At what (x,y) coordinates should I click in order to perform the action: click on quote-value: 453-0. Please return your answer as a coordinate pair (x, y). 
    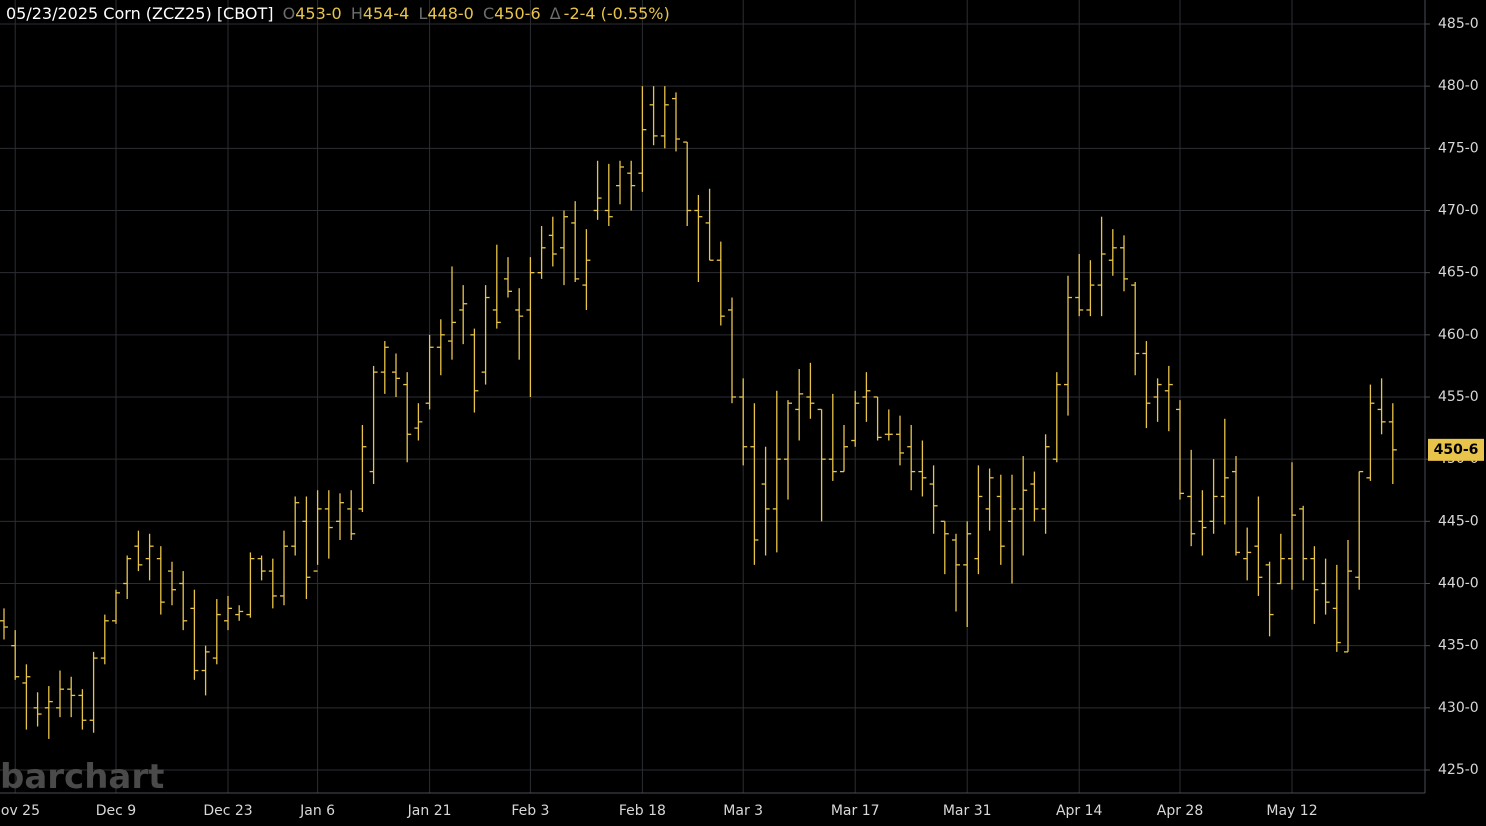
    Looking at the image, I should click on (318, 13).